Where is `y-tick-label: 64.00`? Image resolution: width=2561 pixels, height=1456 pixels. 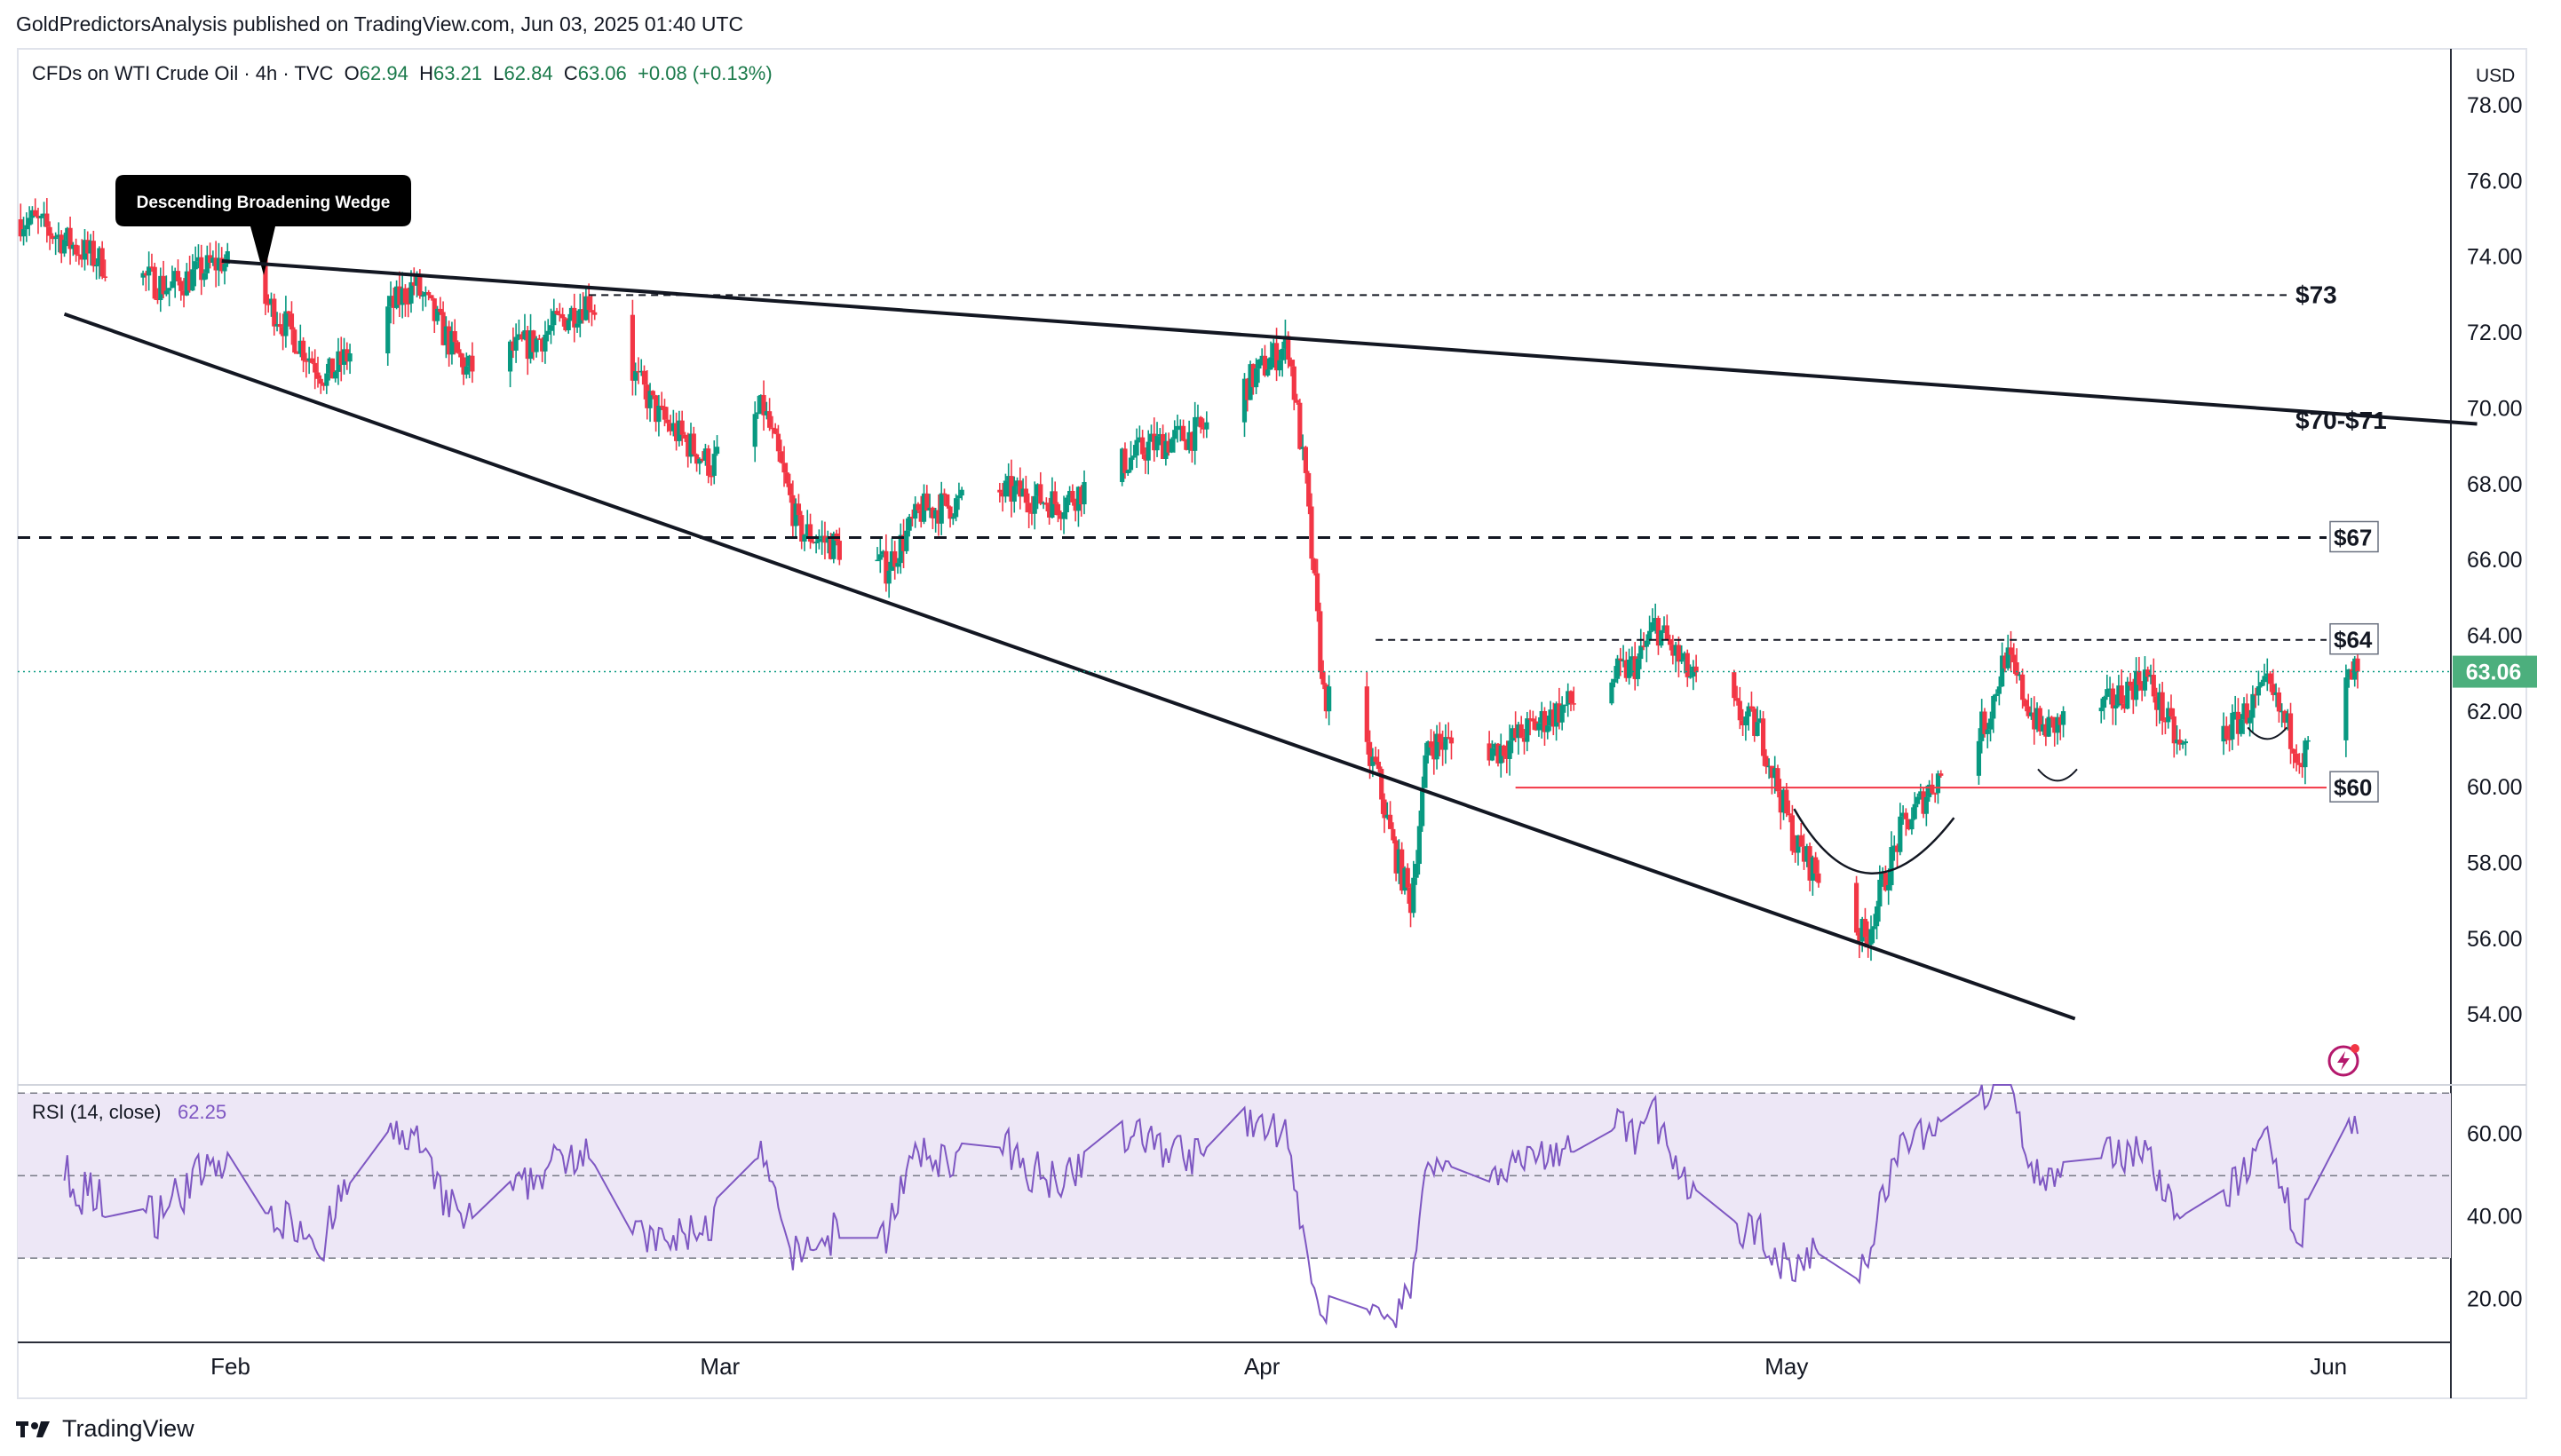 y-tick-label: 64.00 is located at coordinates (2495, 635).